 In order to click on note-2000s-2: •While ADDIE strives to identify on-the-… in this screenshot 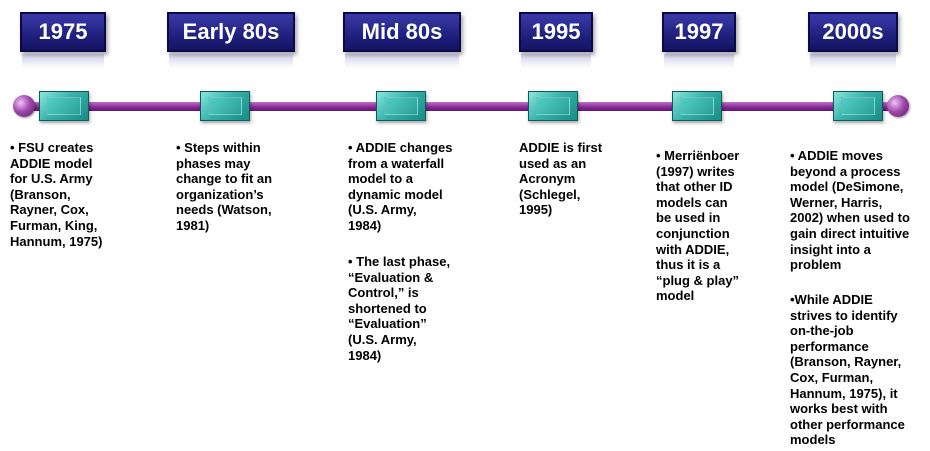, I will do `click(847, 370)`.